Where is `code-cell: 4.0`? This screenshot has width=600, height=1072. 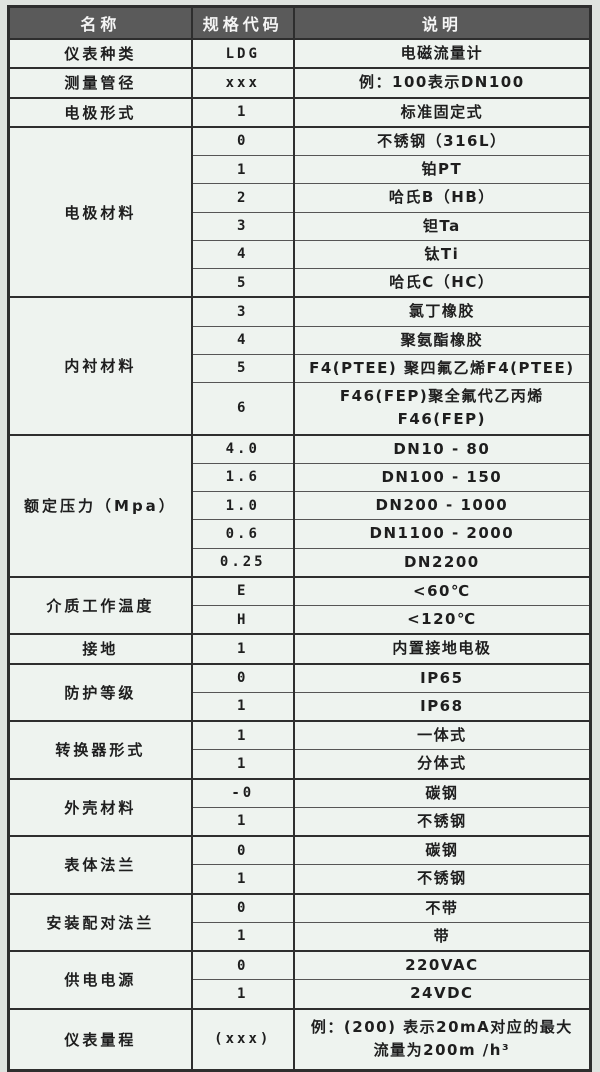
code-cell: 4.0 is located at coordinates (243, 448).